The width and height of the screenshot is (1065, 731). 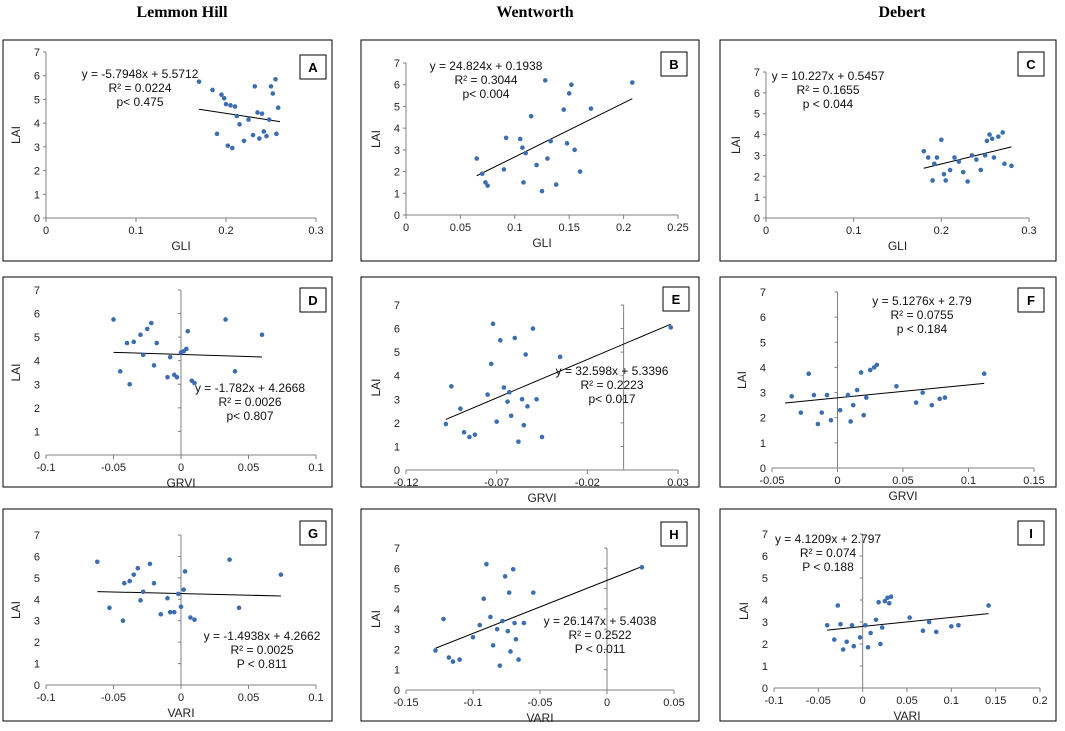 What do you see at coordinates (37, 643) in the screenshot?
I see `y-tick-label: 2` at bounding box center [37, 643].